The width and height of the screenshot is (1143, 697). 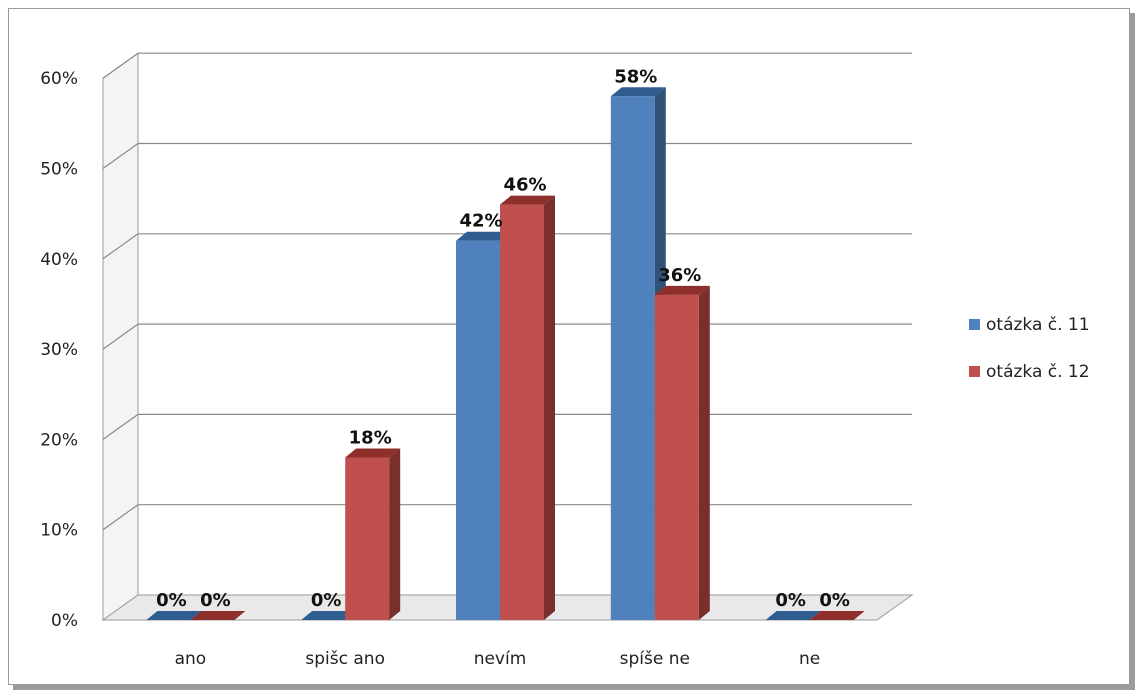 What do you see at coordinates (345, 659) in the screenshot?
I see `x-category-label: spišc ano` at bounding box center [345, 659].